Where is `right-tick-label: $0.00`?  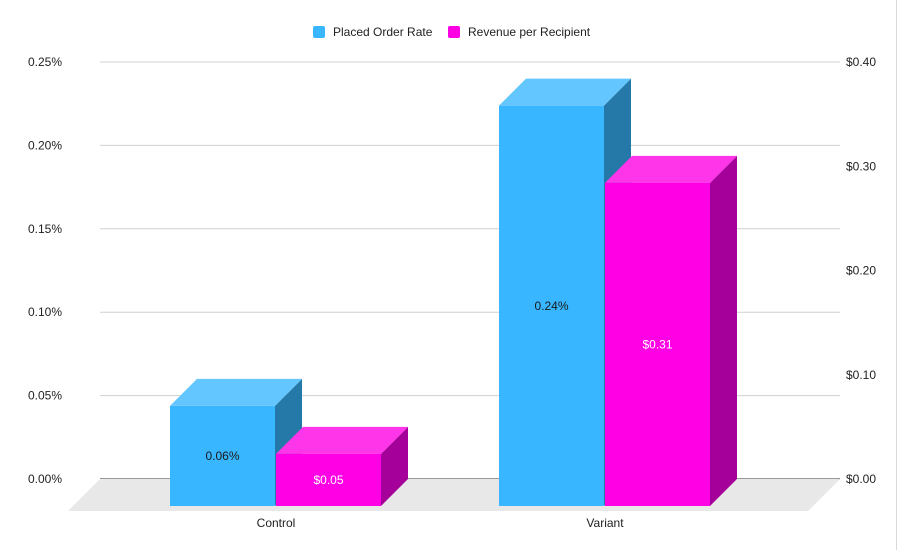
right-tick-label: $0.00 is located at coordinates (861, 479).